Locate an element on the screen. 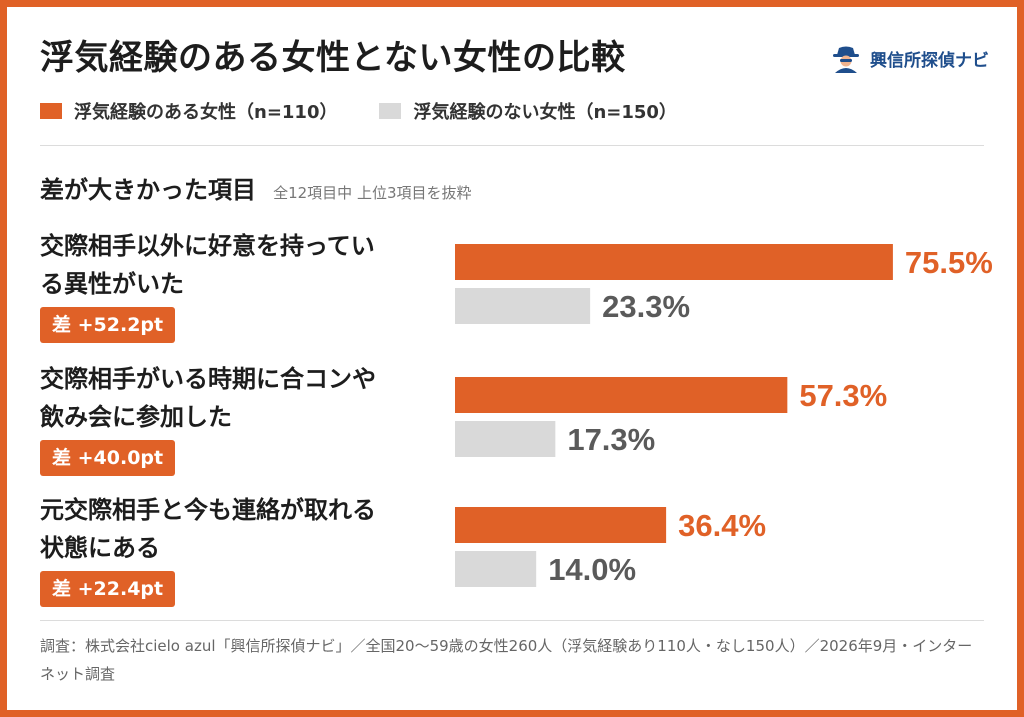 The width and height of the screenshot is (1024, 717). category-label-3: 元交際相手と今も連絡が取れる 状態にある is located at coordinates (237, 529).